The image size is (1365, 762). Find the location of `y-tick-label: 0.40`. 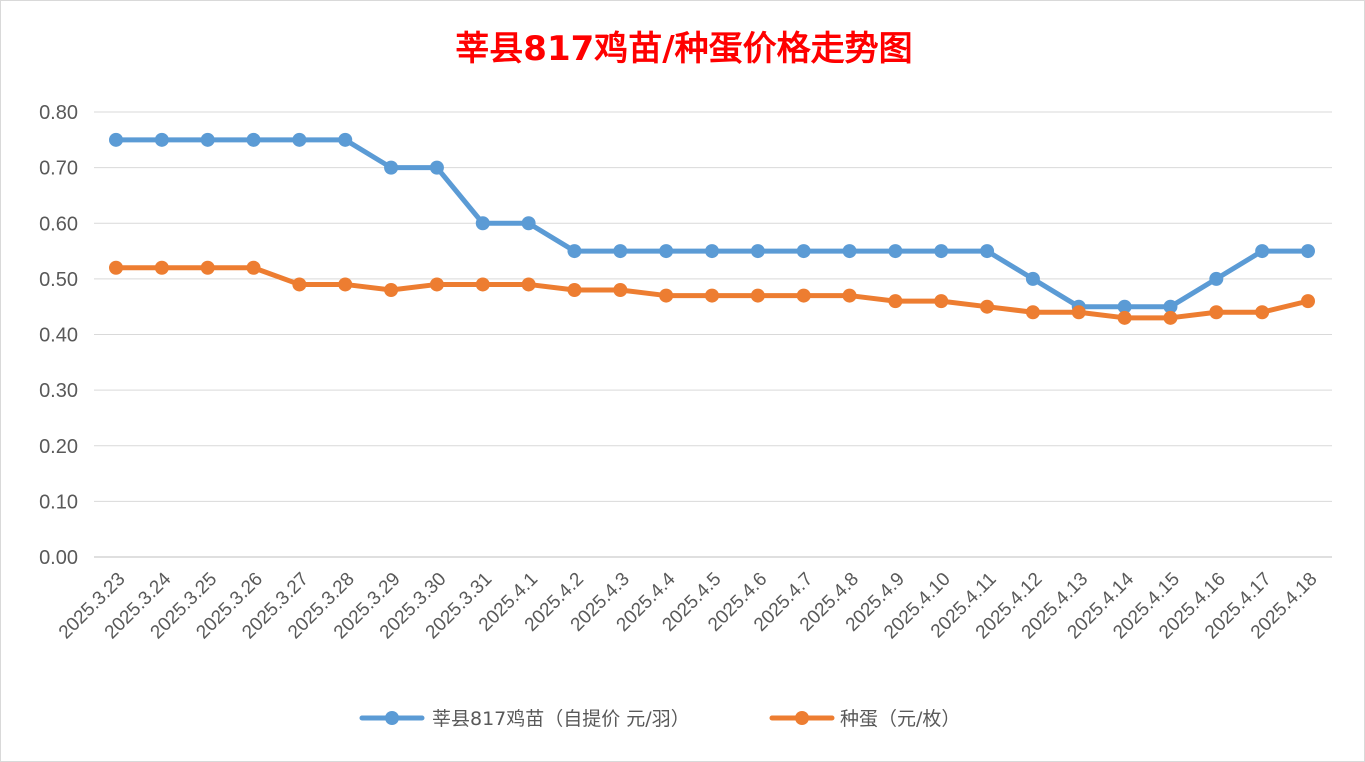

y-tick-label: 0.40 is located at coordinates (58, 336).